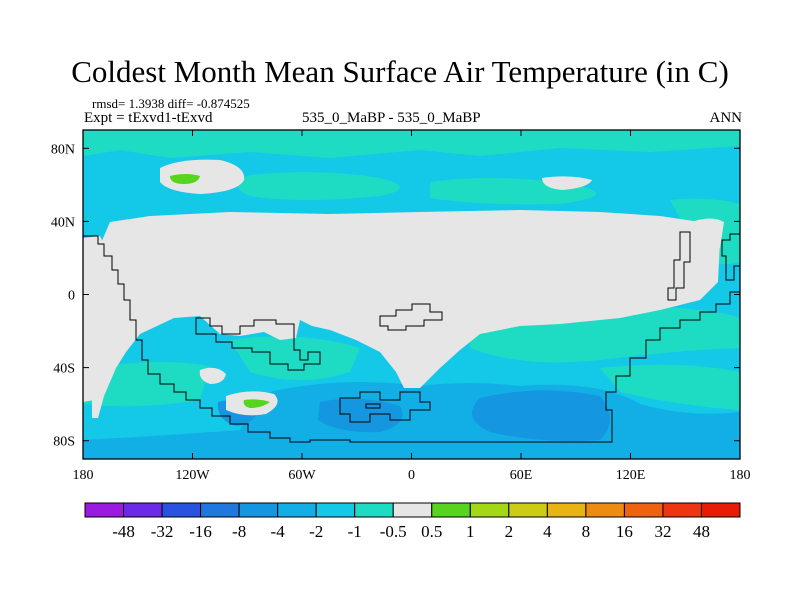 Image resolution: width=800 pixels, height=600 pixels. What do you see at coordinates (624, 531) in the screenshot?
I see `colorbar-label: 16` at bounding box center [624, 531].